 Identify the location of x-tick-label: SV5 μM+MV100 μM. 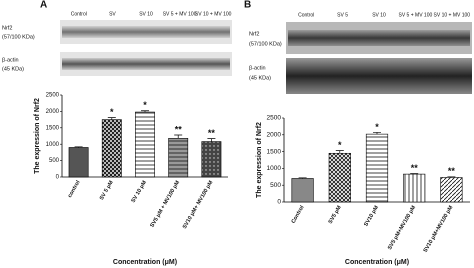
(402, 227).